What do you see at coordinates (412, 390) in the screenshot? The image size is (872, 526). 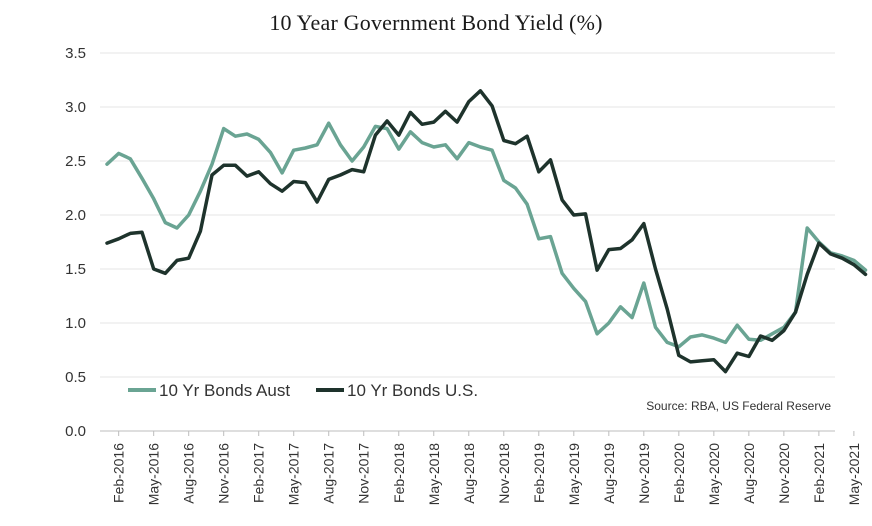 I see `legend-label-us: 10 Yr Bonds U.S.` at bounding box center [412, 390].